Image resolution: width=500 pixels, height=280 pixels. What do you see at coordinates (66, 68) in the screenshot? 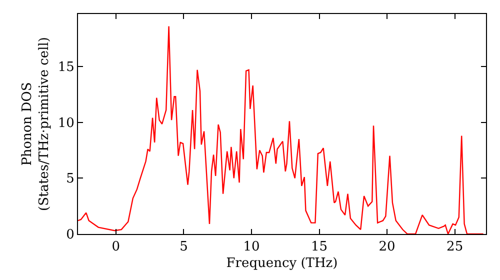
I see `y-tick-label: 15` at bounding box center [66, 68].